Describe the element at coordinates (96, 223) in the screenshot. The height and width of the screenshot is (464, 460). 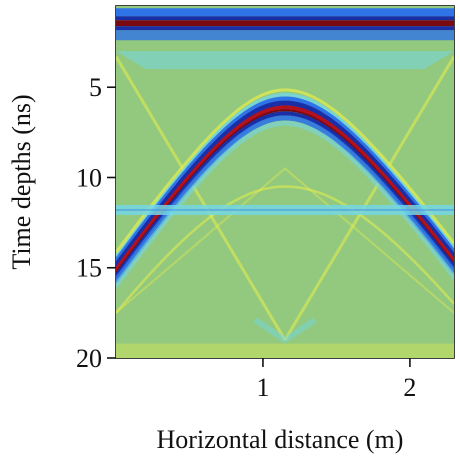
I see `y-axis-ticks: 5 10 15 20` at that location.